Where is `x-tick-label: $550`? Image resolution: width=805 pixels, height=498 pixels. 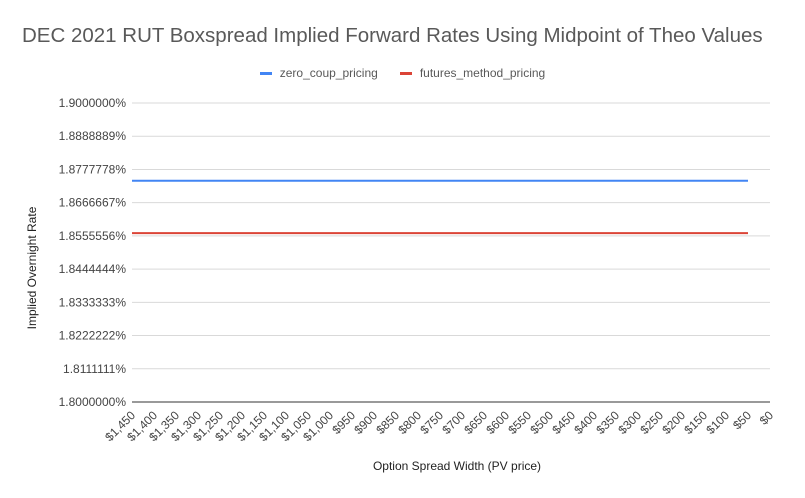
x-tick-label: $550 is located at coordinates (519, 422).